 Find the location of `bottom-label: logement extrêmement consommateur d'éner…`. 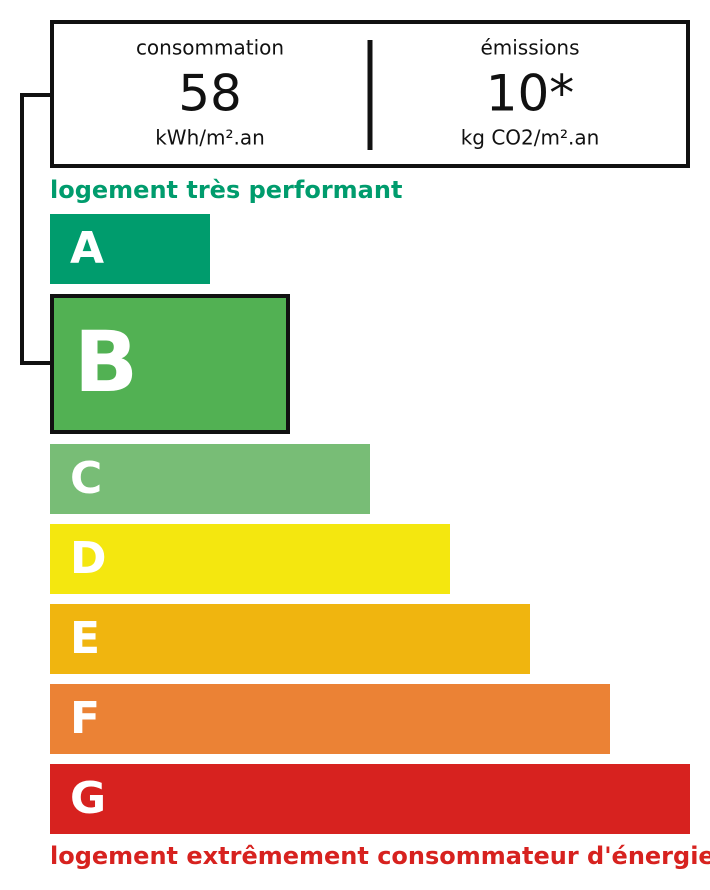

bottom-label: logement extrêmement consommateur d'éner… is located at coordinates (380, 856).